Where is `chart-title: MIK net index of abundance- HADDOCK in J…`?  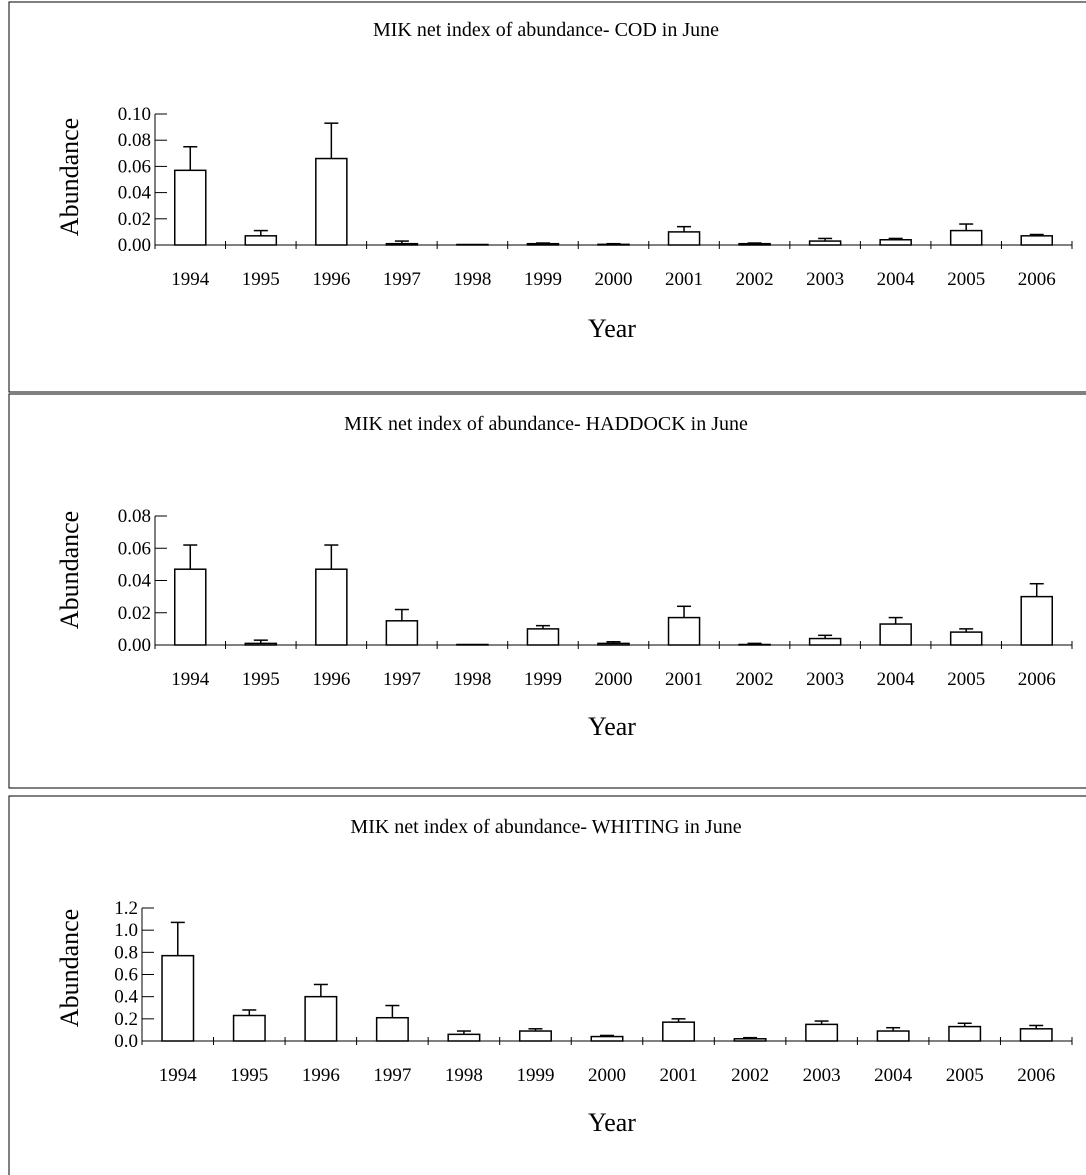 chart-title: MIK net index of abundance- HADDOCK in J… is located at coordinates (546, 424).